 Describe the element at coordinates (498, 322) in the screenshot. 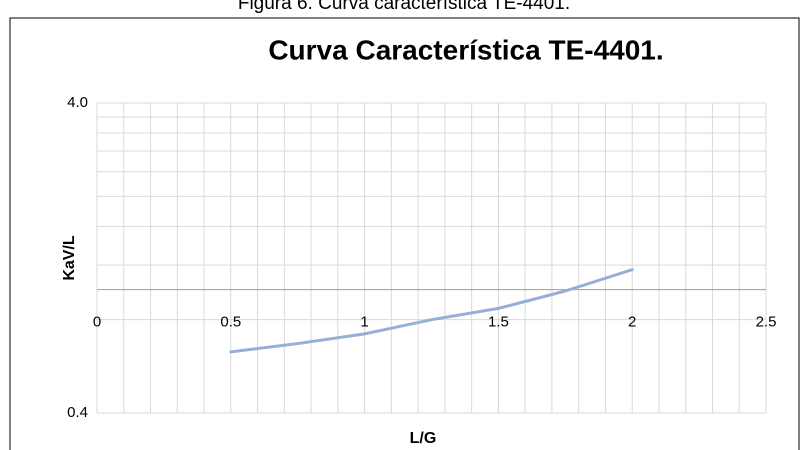

I see `x-tick-label: 1.5` at that location.